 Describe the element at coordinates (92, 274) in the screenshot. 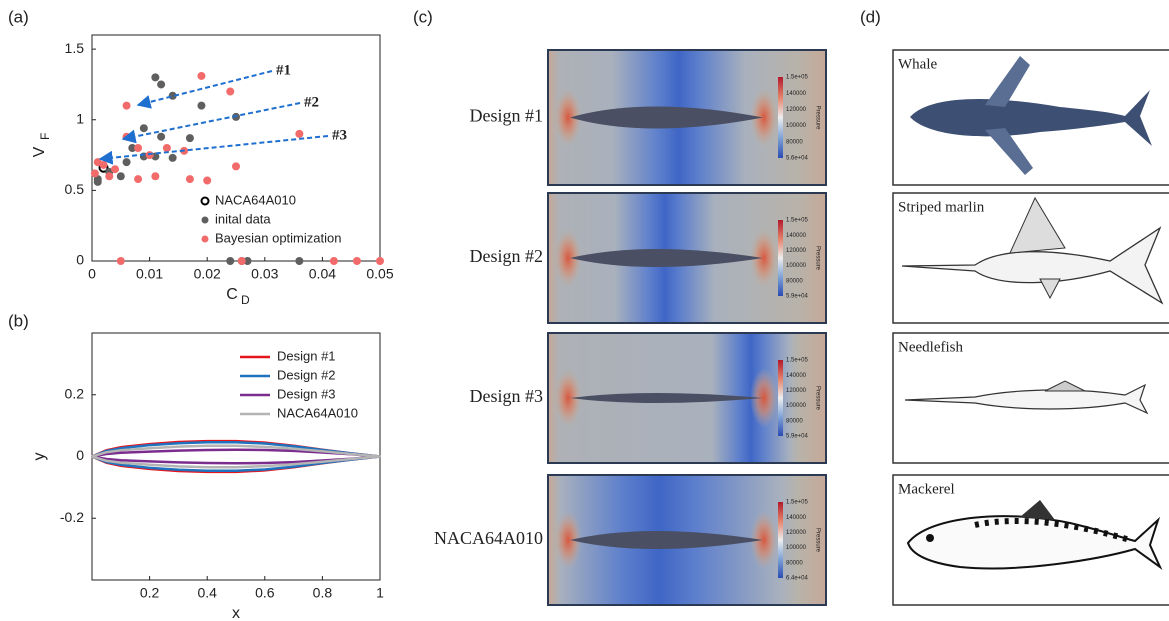

I see `x-tick-label: 0` at that location.